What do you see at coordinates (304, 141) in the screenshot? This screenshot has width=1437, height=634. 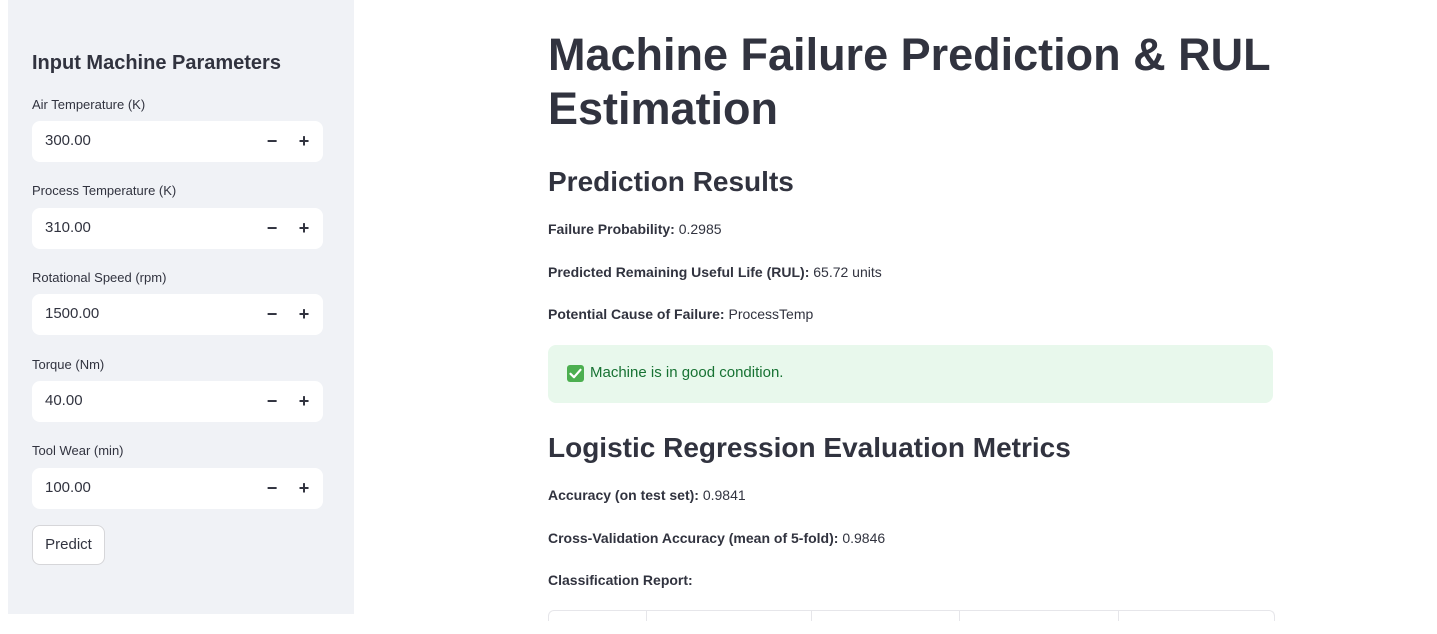 I see `air-temperature-increment-button: +` at bounding box center [304, 141].